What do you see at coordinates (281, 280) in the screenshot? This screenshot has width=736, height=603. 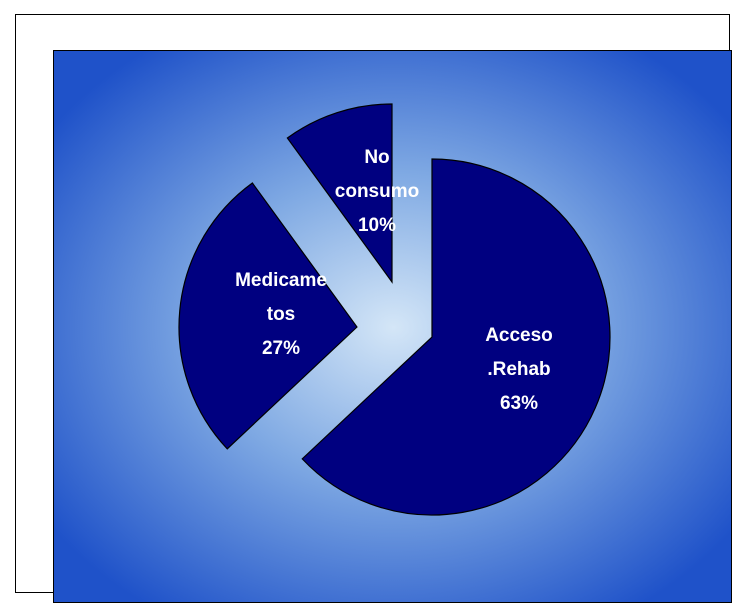 I see `slice-category-label: Medicame` at bounding box center [281, 280].